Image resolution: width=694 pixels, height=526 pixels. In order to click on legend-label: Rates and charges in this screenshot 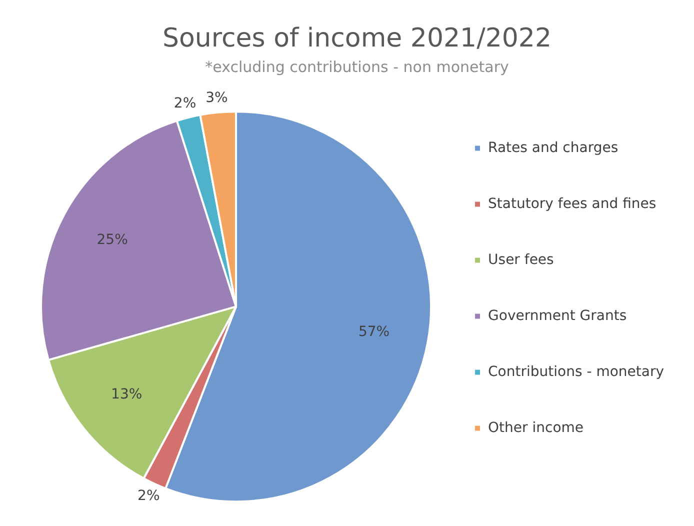, I will do `click(553, 148)`.